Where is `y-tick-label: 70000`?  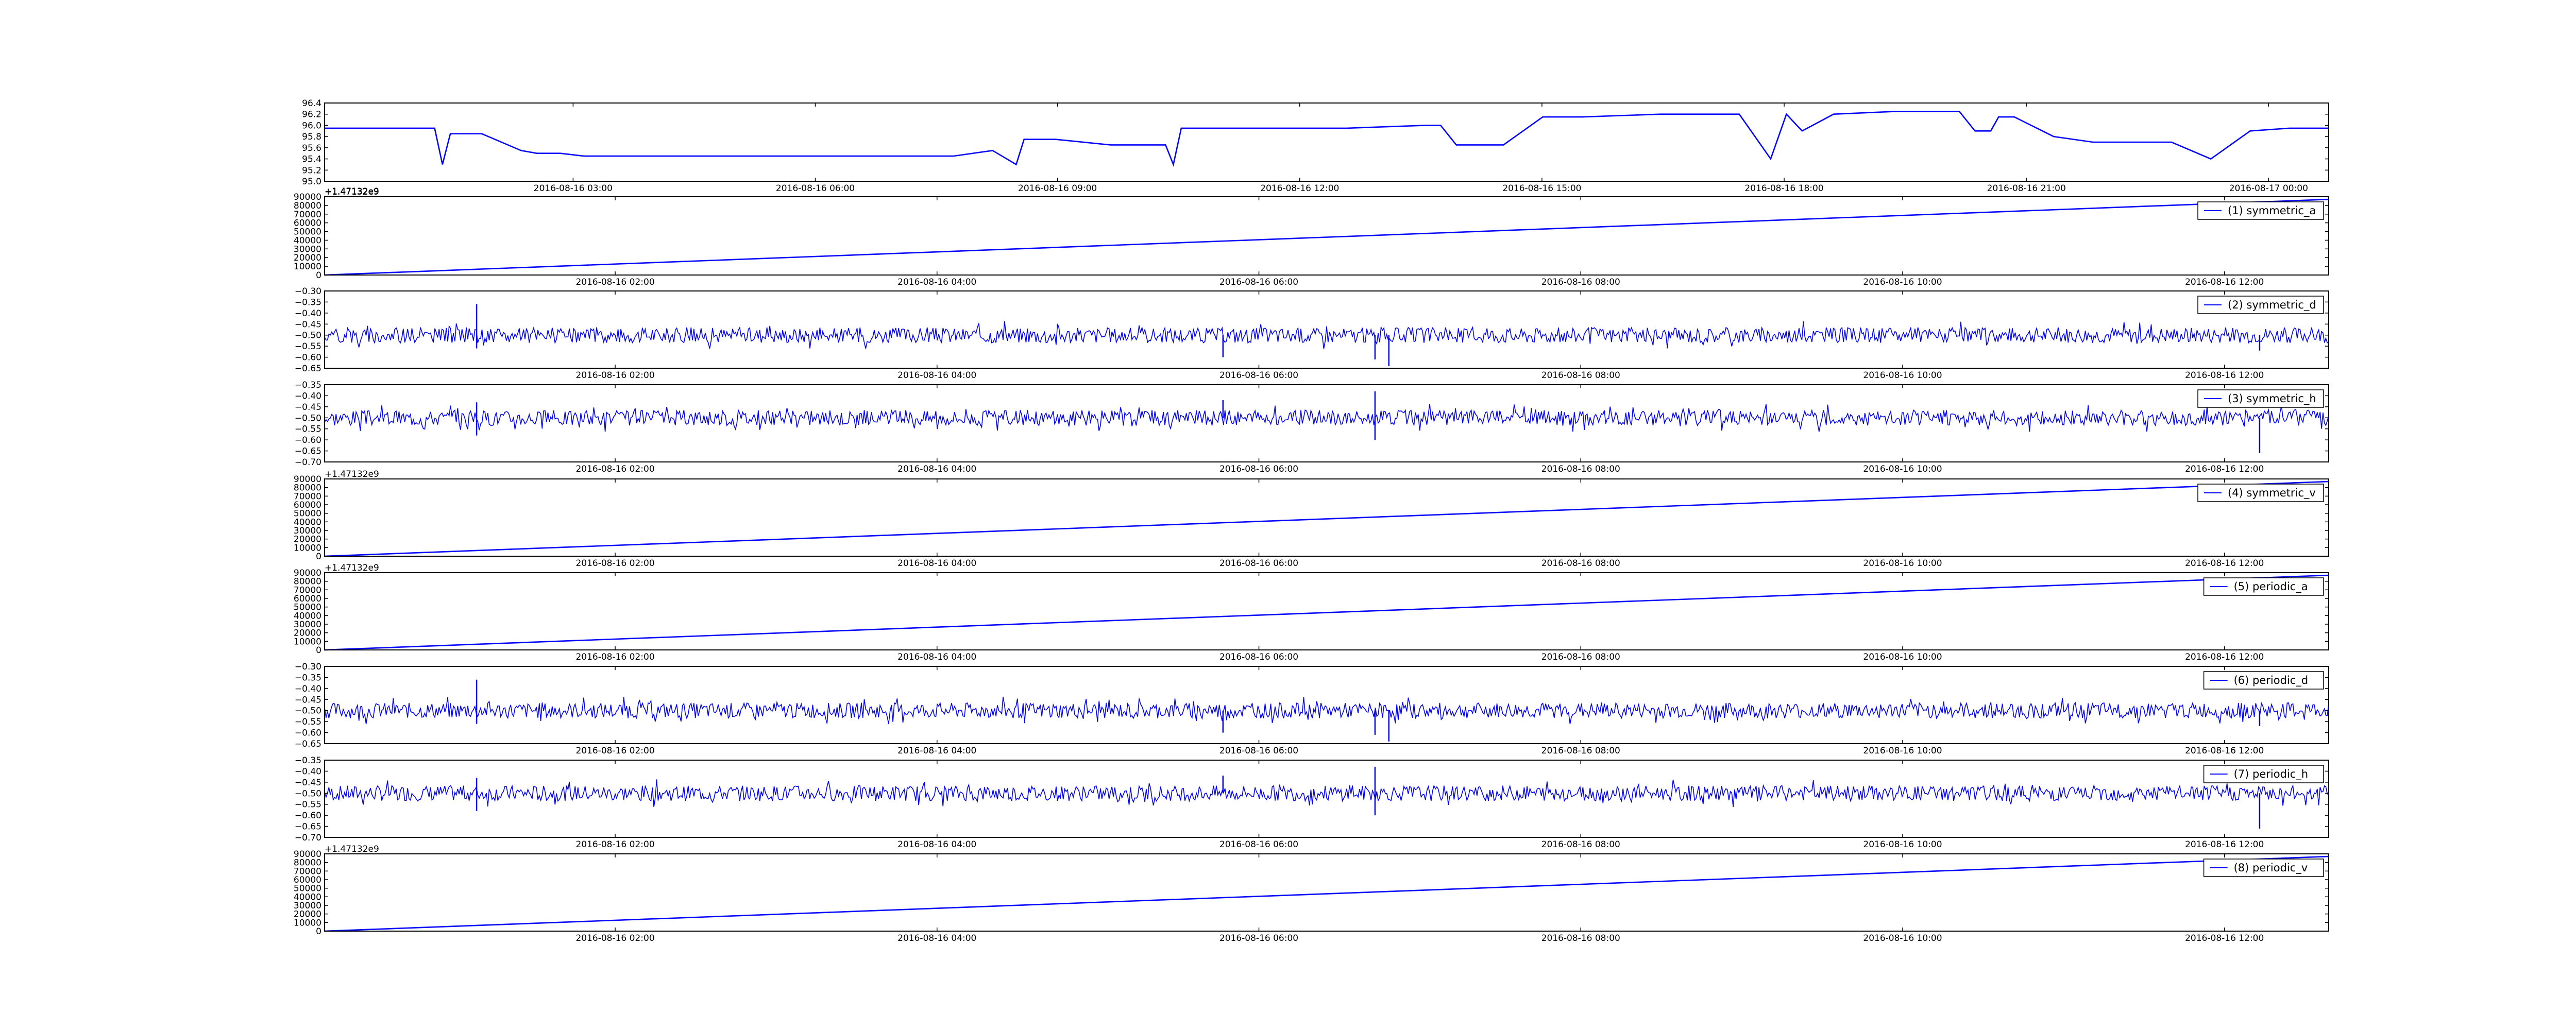
y-tick-label: 70000 is located at coordinates (307, 215).